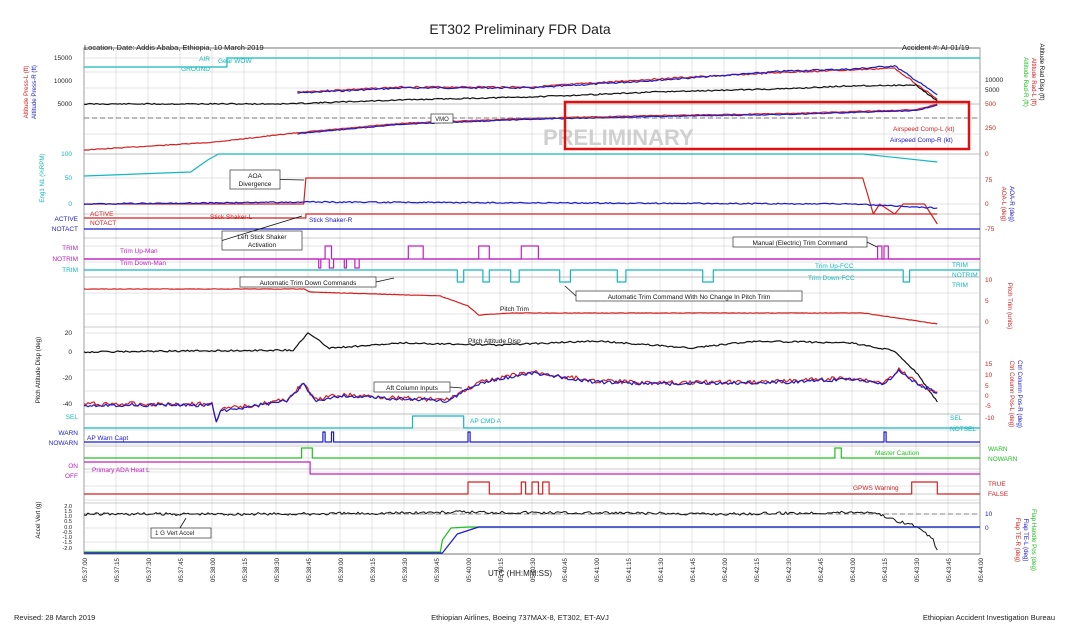  What do you see at coordinates (67, 533) in the screenshot?
I see `left-tick-label: -0.5` at bounding box center [67, 533].